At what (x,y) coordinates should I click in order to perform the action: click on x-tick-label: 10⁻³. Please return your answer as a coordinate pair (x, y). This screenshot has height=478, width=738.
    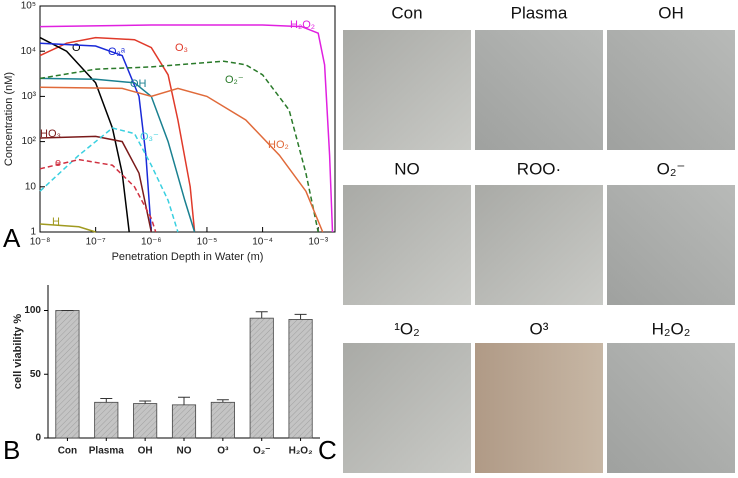
    Looking at the image, I should click on (318, 242).